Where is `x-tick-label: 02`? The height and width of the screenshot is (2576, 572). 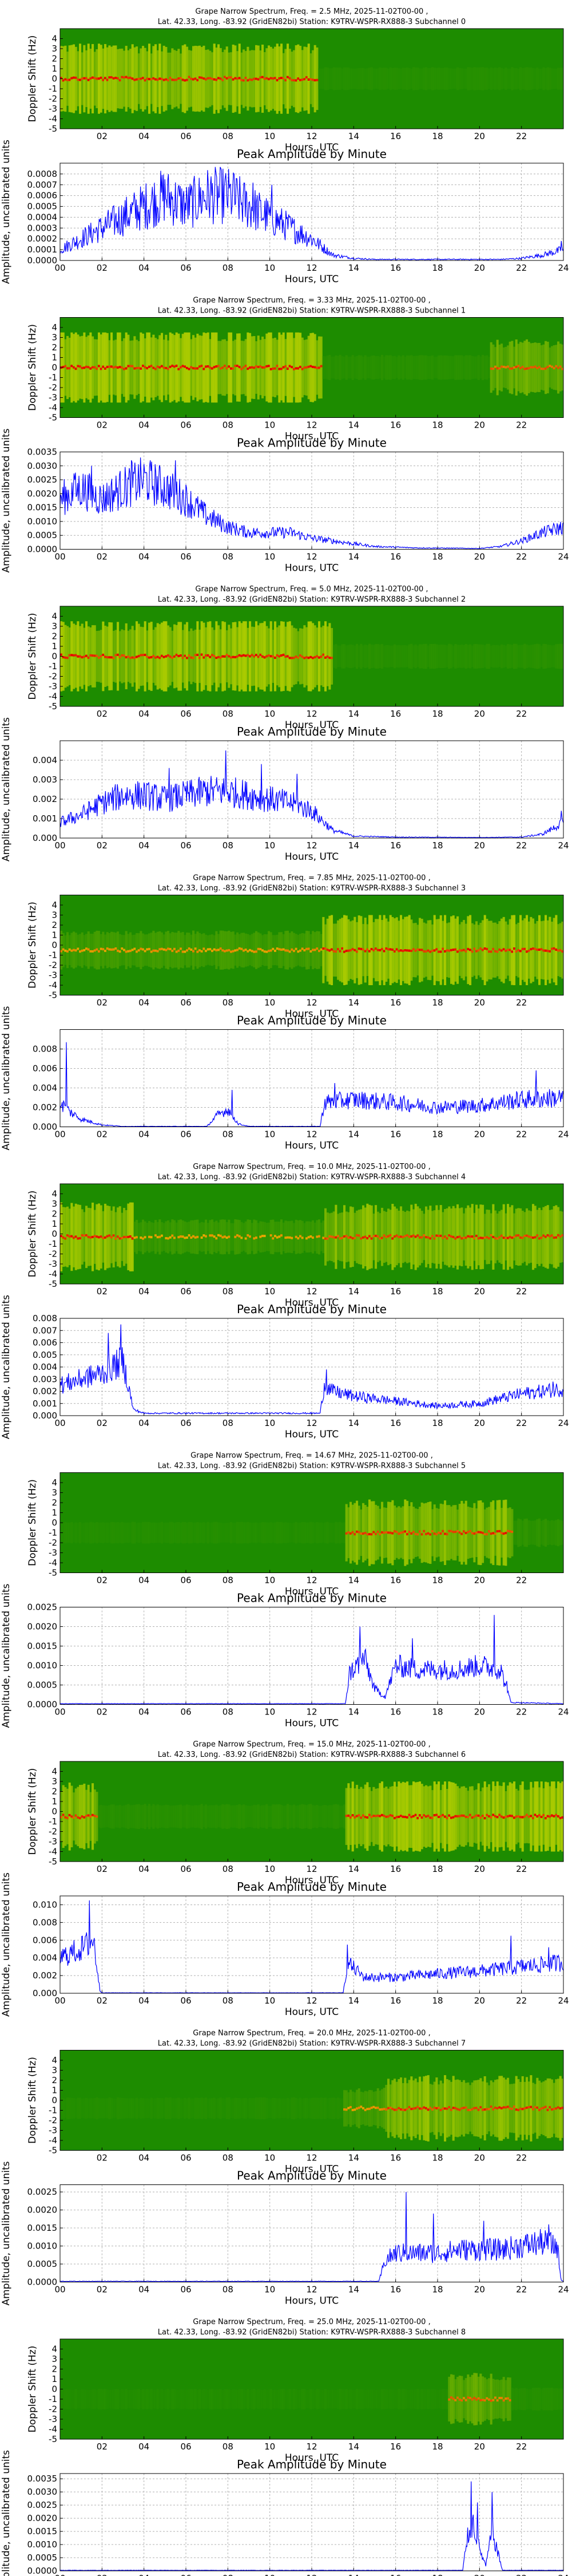 x-tick-label: 02 is located at coordinates (102, 1423).